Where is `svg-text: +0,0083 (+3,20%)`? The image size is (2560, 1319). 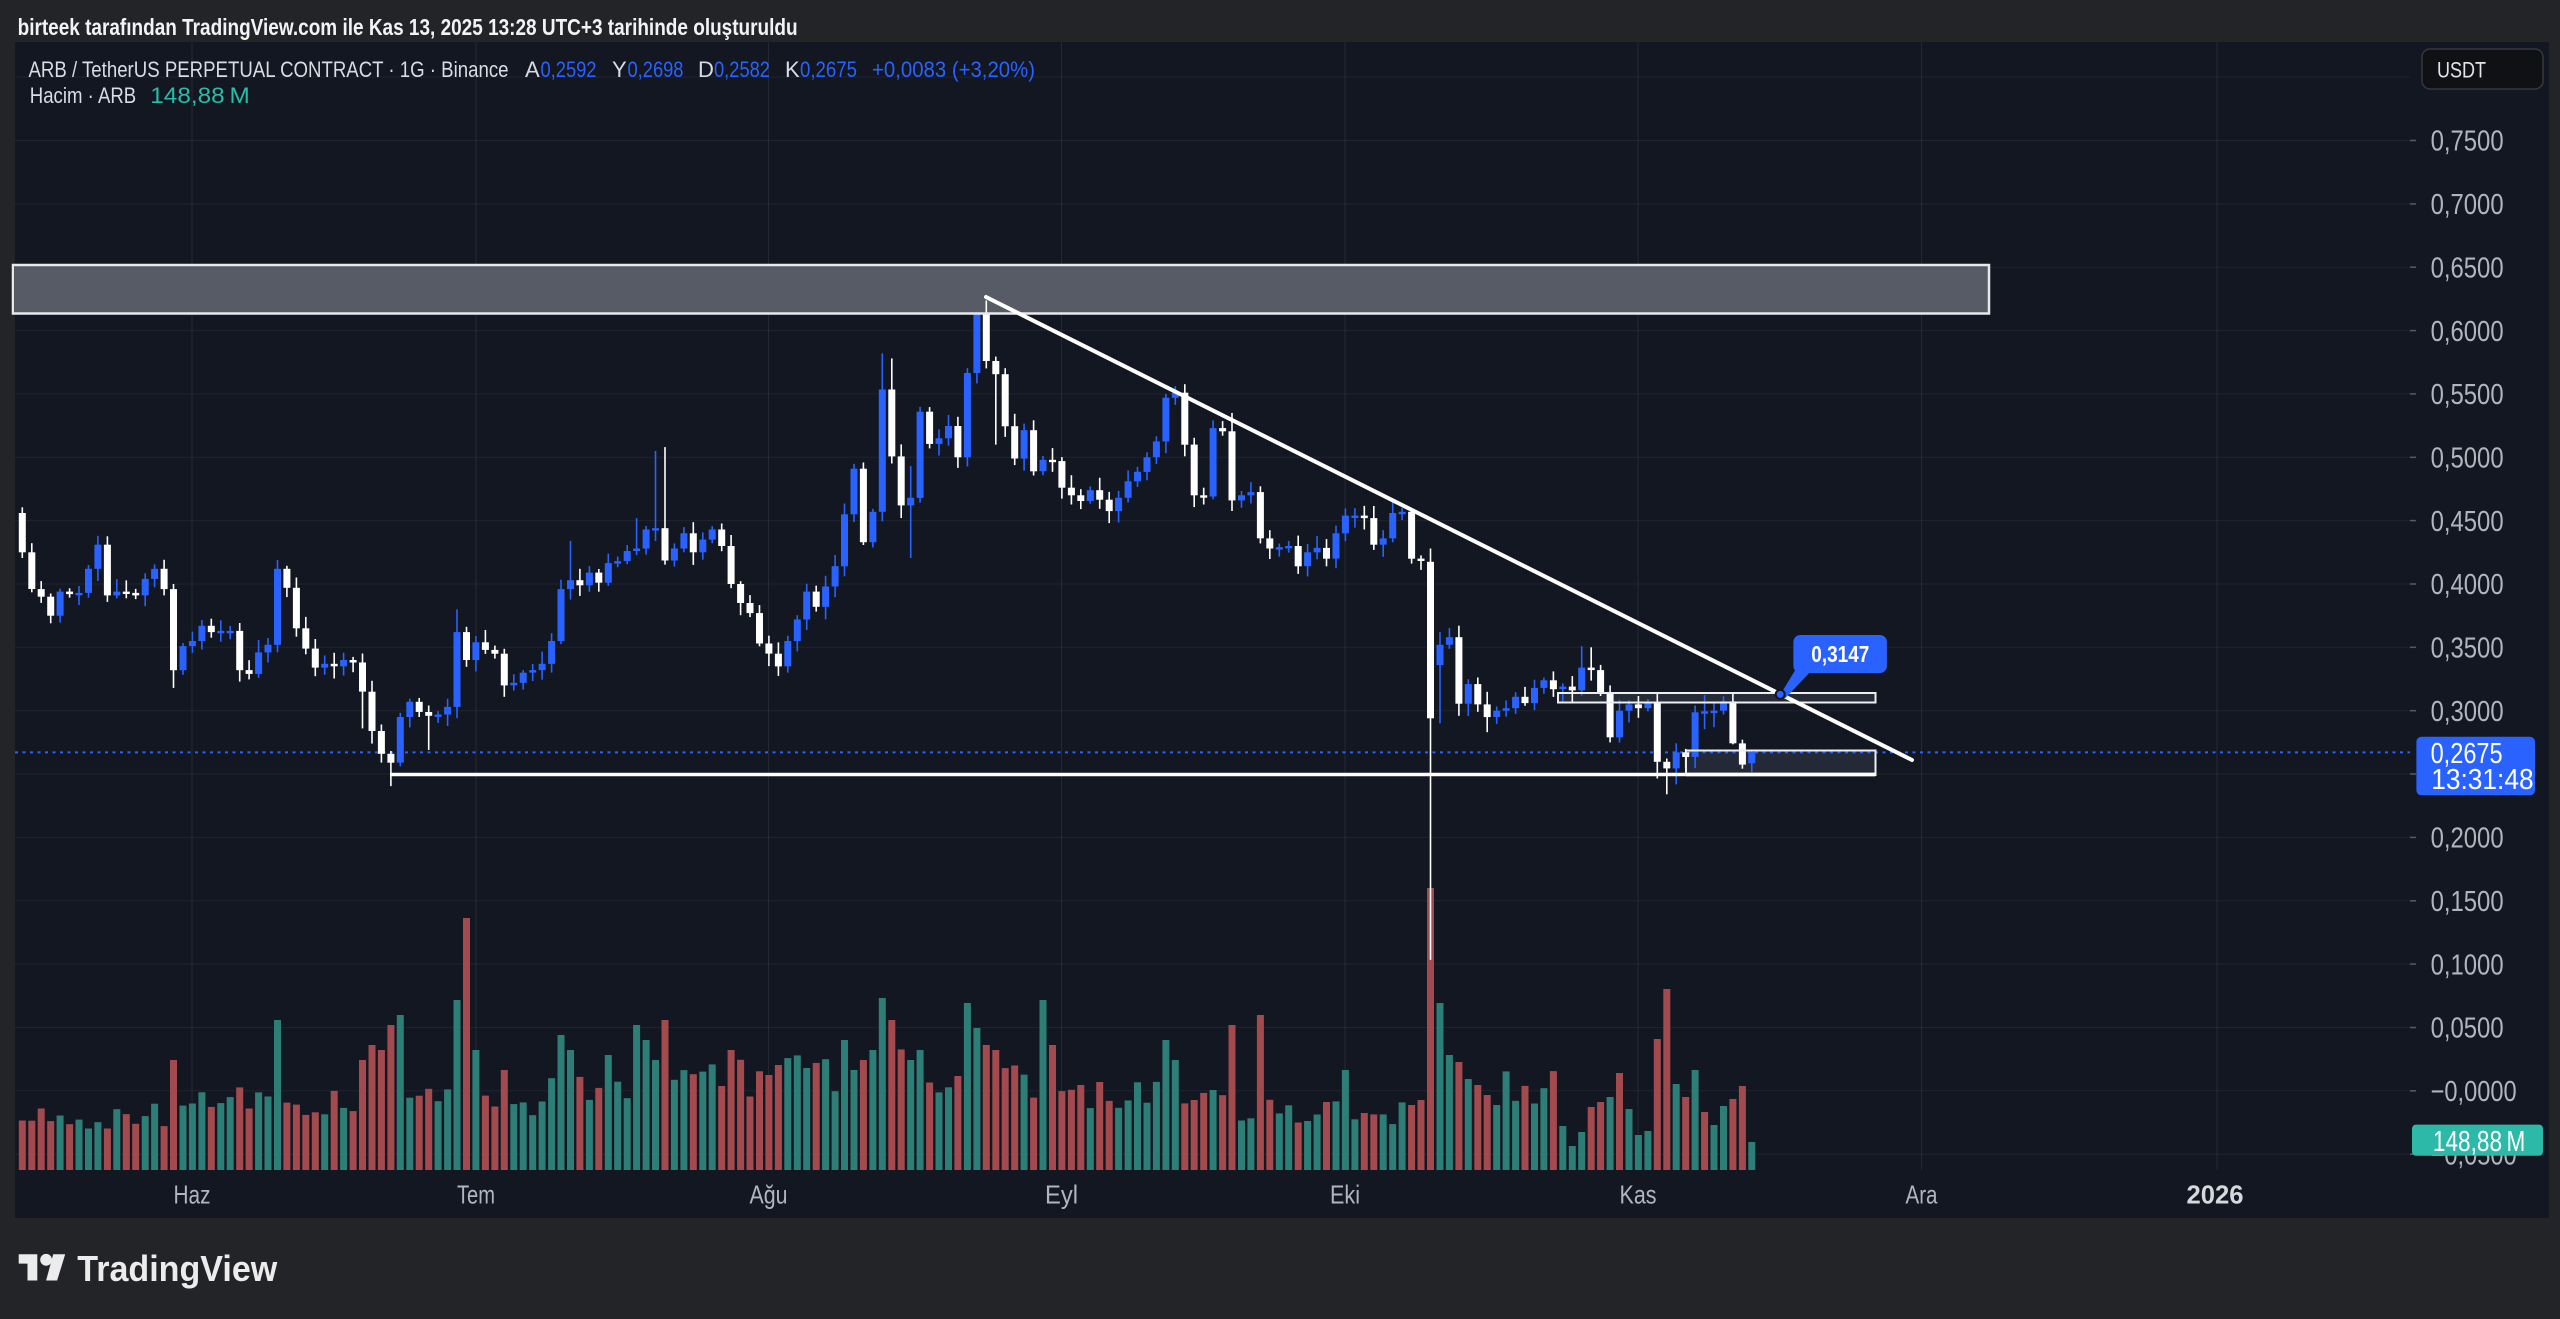 svg-text: +0,0083 (+3,20%) is located at coordinates (953, 69).